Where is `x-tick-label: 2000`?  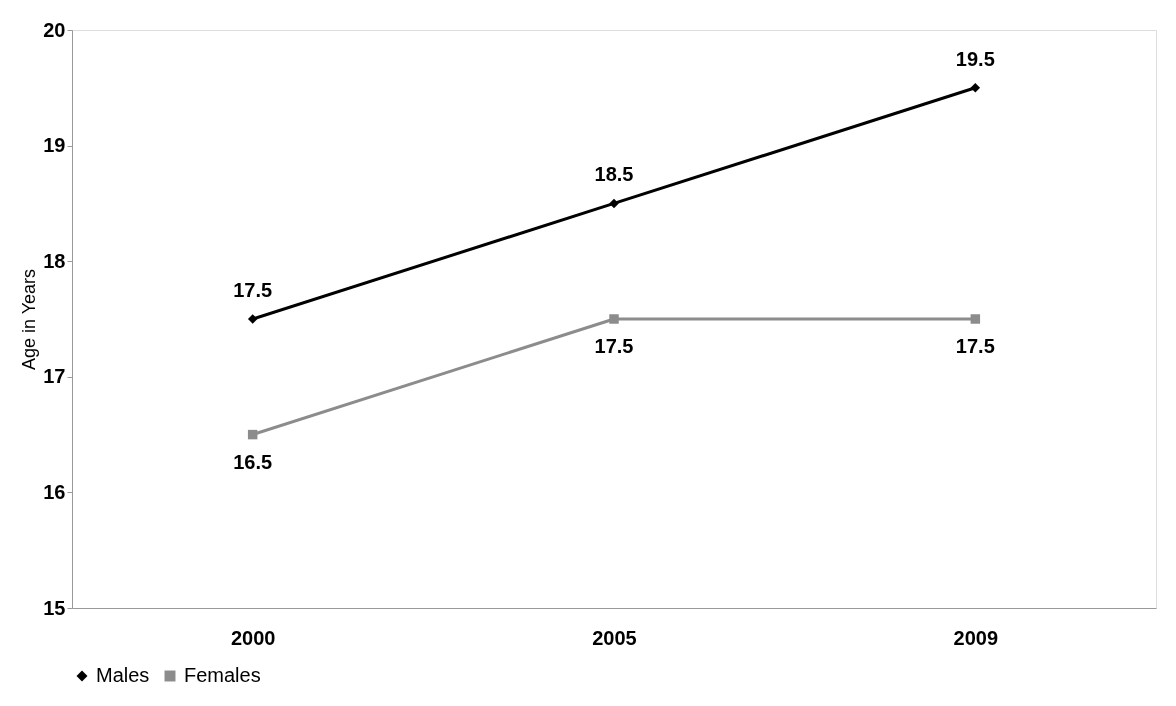 x-tick-label: 2000 is located at coordinates (253, 637).